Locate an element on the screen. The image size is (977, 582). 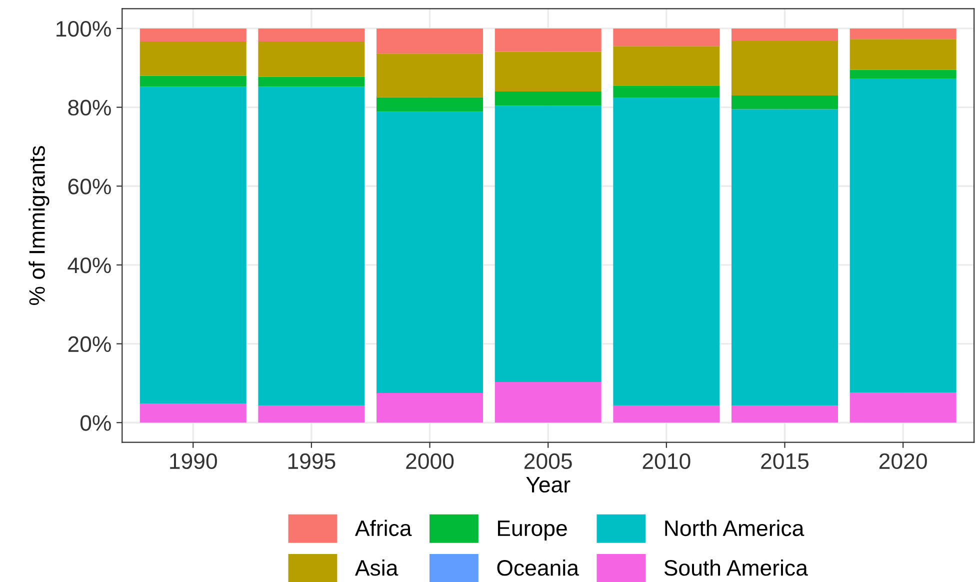
y-tick-label: 60% is located at coordinates (89, 186).